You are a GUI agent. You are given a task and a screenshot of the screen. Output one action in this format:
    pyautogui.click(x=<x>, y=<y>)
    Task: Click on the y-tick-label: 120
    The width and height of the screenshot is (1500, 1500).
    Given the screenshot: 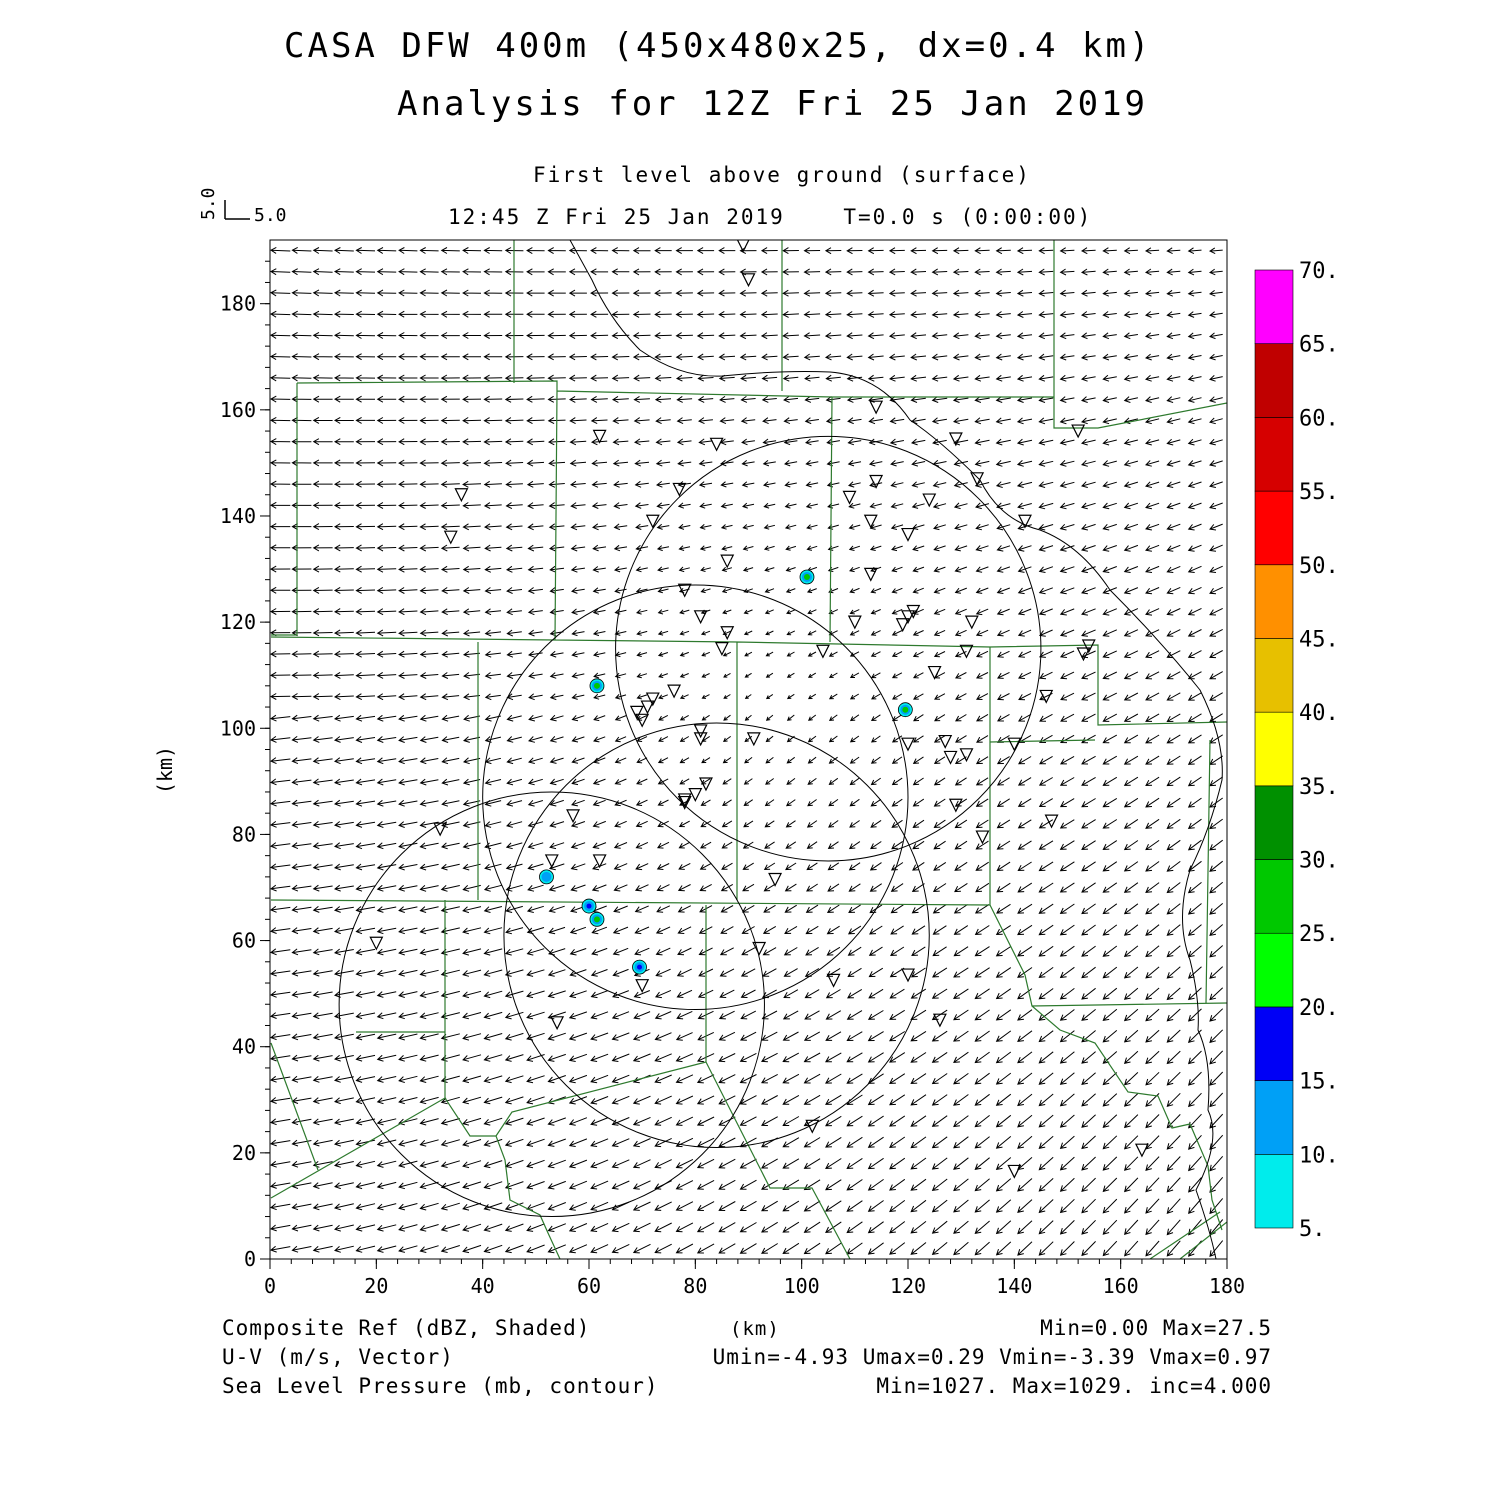 What is the action you would take?
    pyautogui.click(x=238, y=622)
    